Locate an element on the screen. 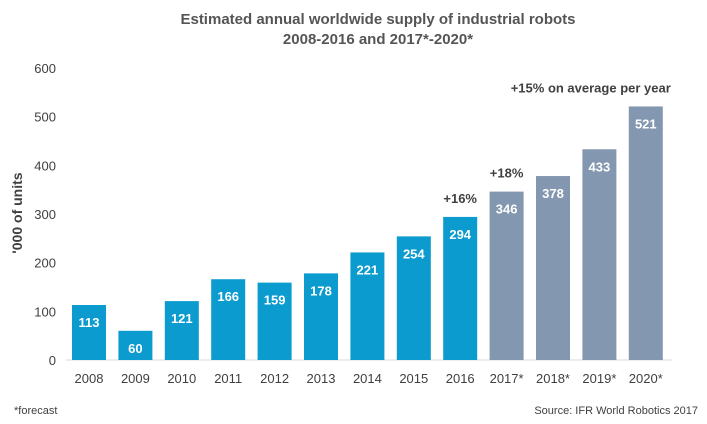 Image resolution: width=707 pixels, height=424 pixels. bar-2017-forecast is located at coordinates (506, 275).